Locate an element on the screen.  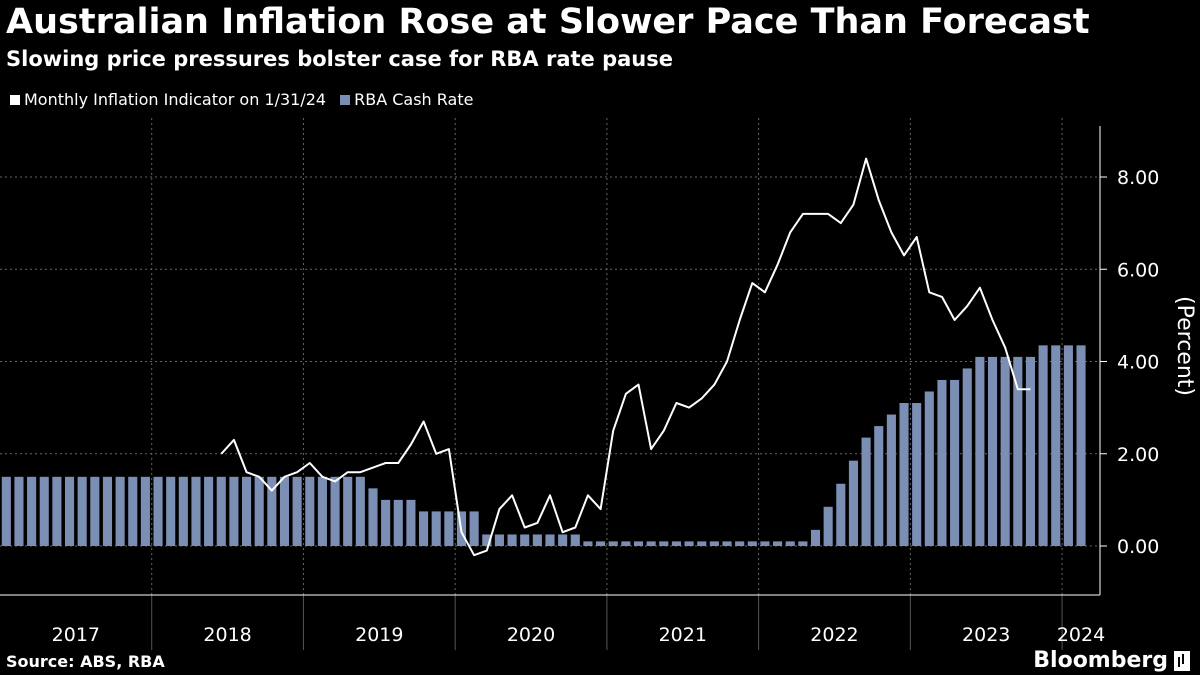
y-tick-label: 0.00 is located at coordinates (1138, 547).